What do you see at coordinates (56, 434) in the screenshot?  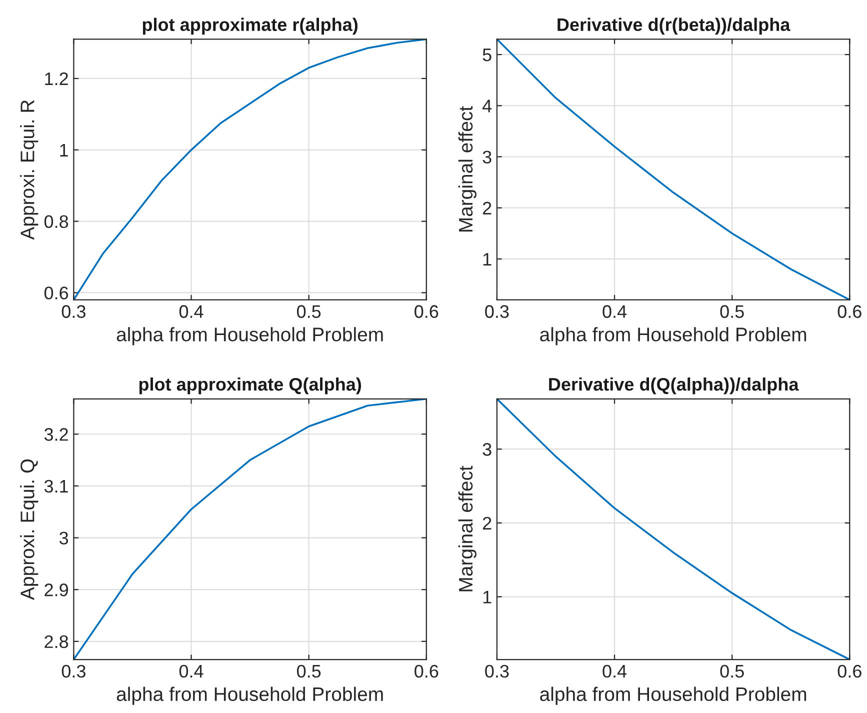 I see `y-tick-label: 3.2` at bounding box center [56, 434].